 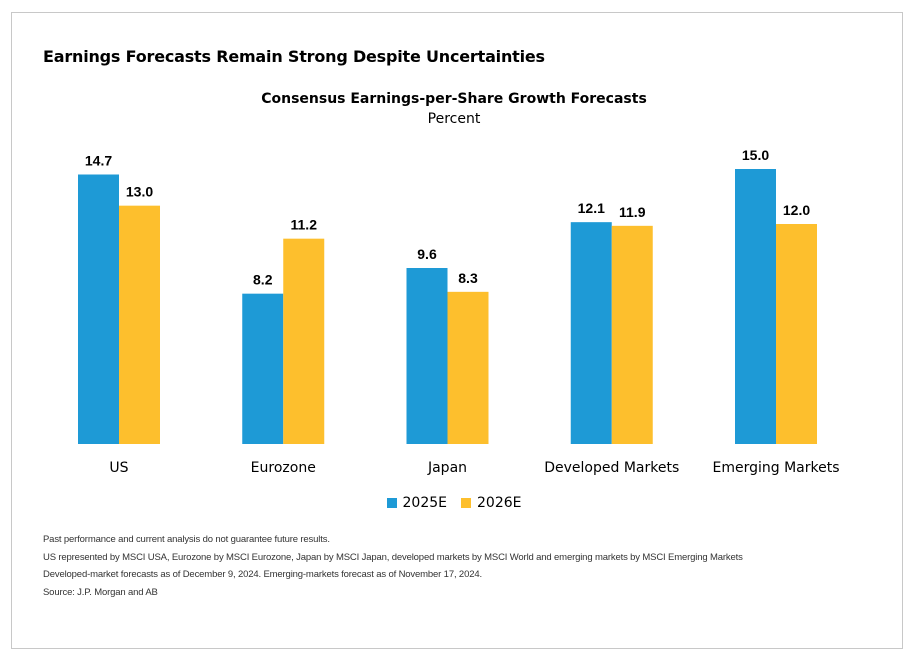 What do you see at coordinates (424, 503) in the screenshot?
I see `legend-label-2025e: 2025E` at bounding box center [424, 503].